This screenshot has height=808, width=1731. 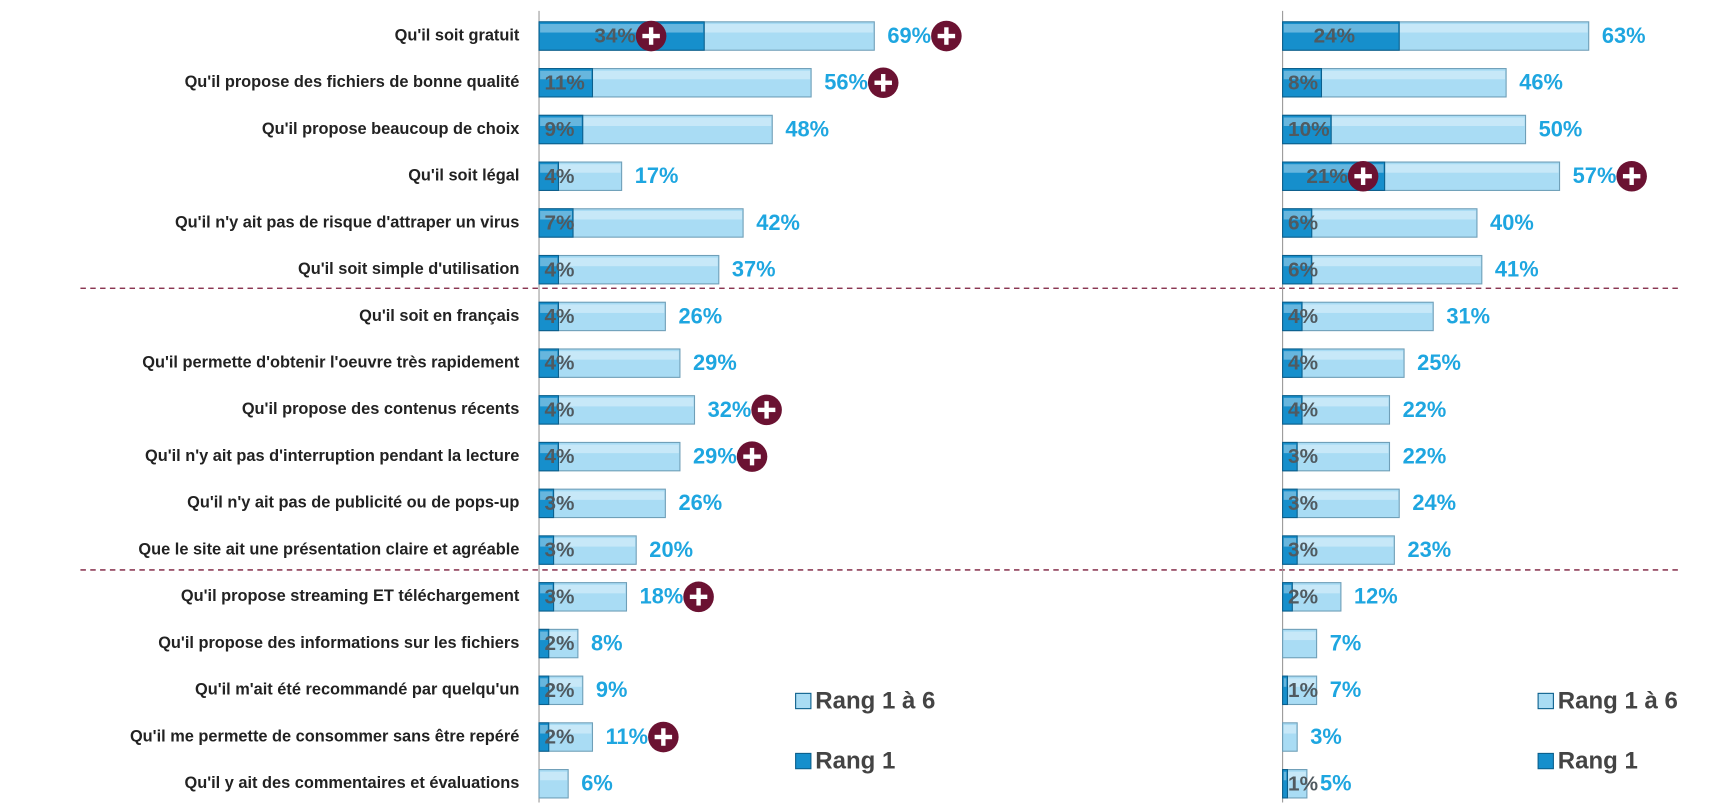 I want to click on value-label: 6%, so click(x=1303, y=223).